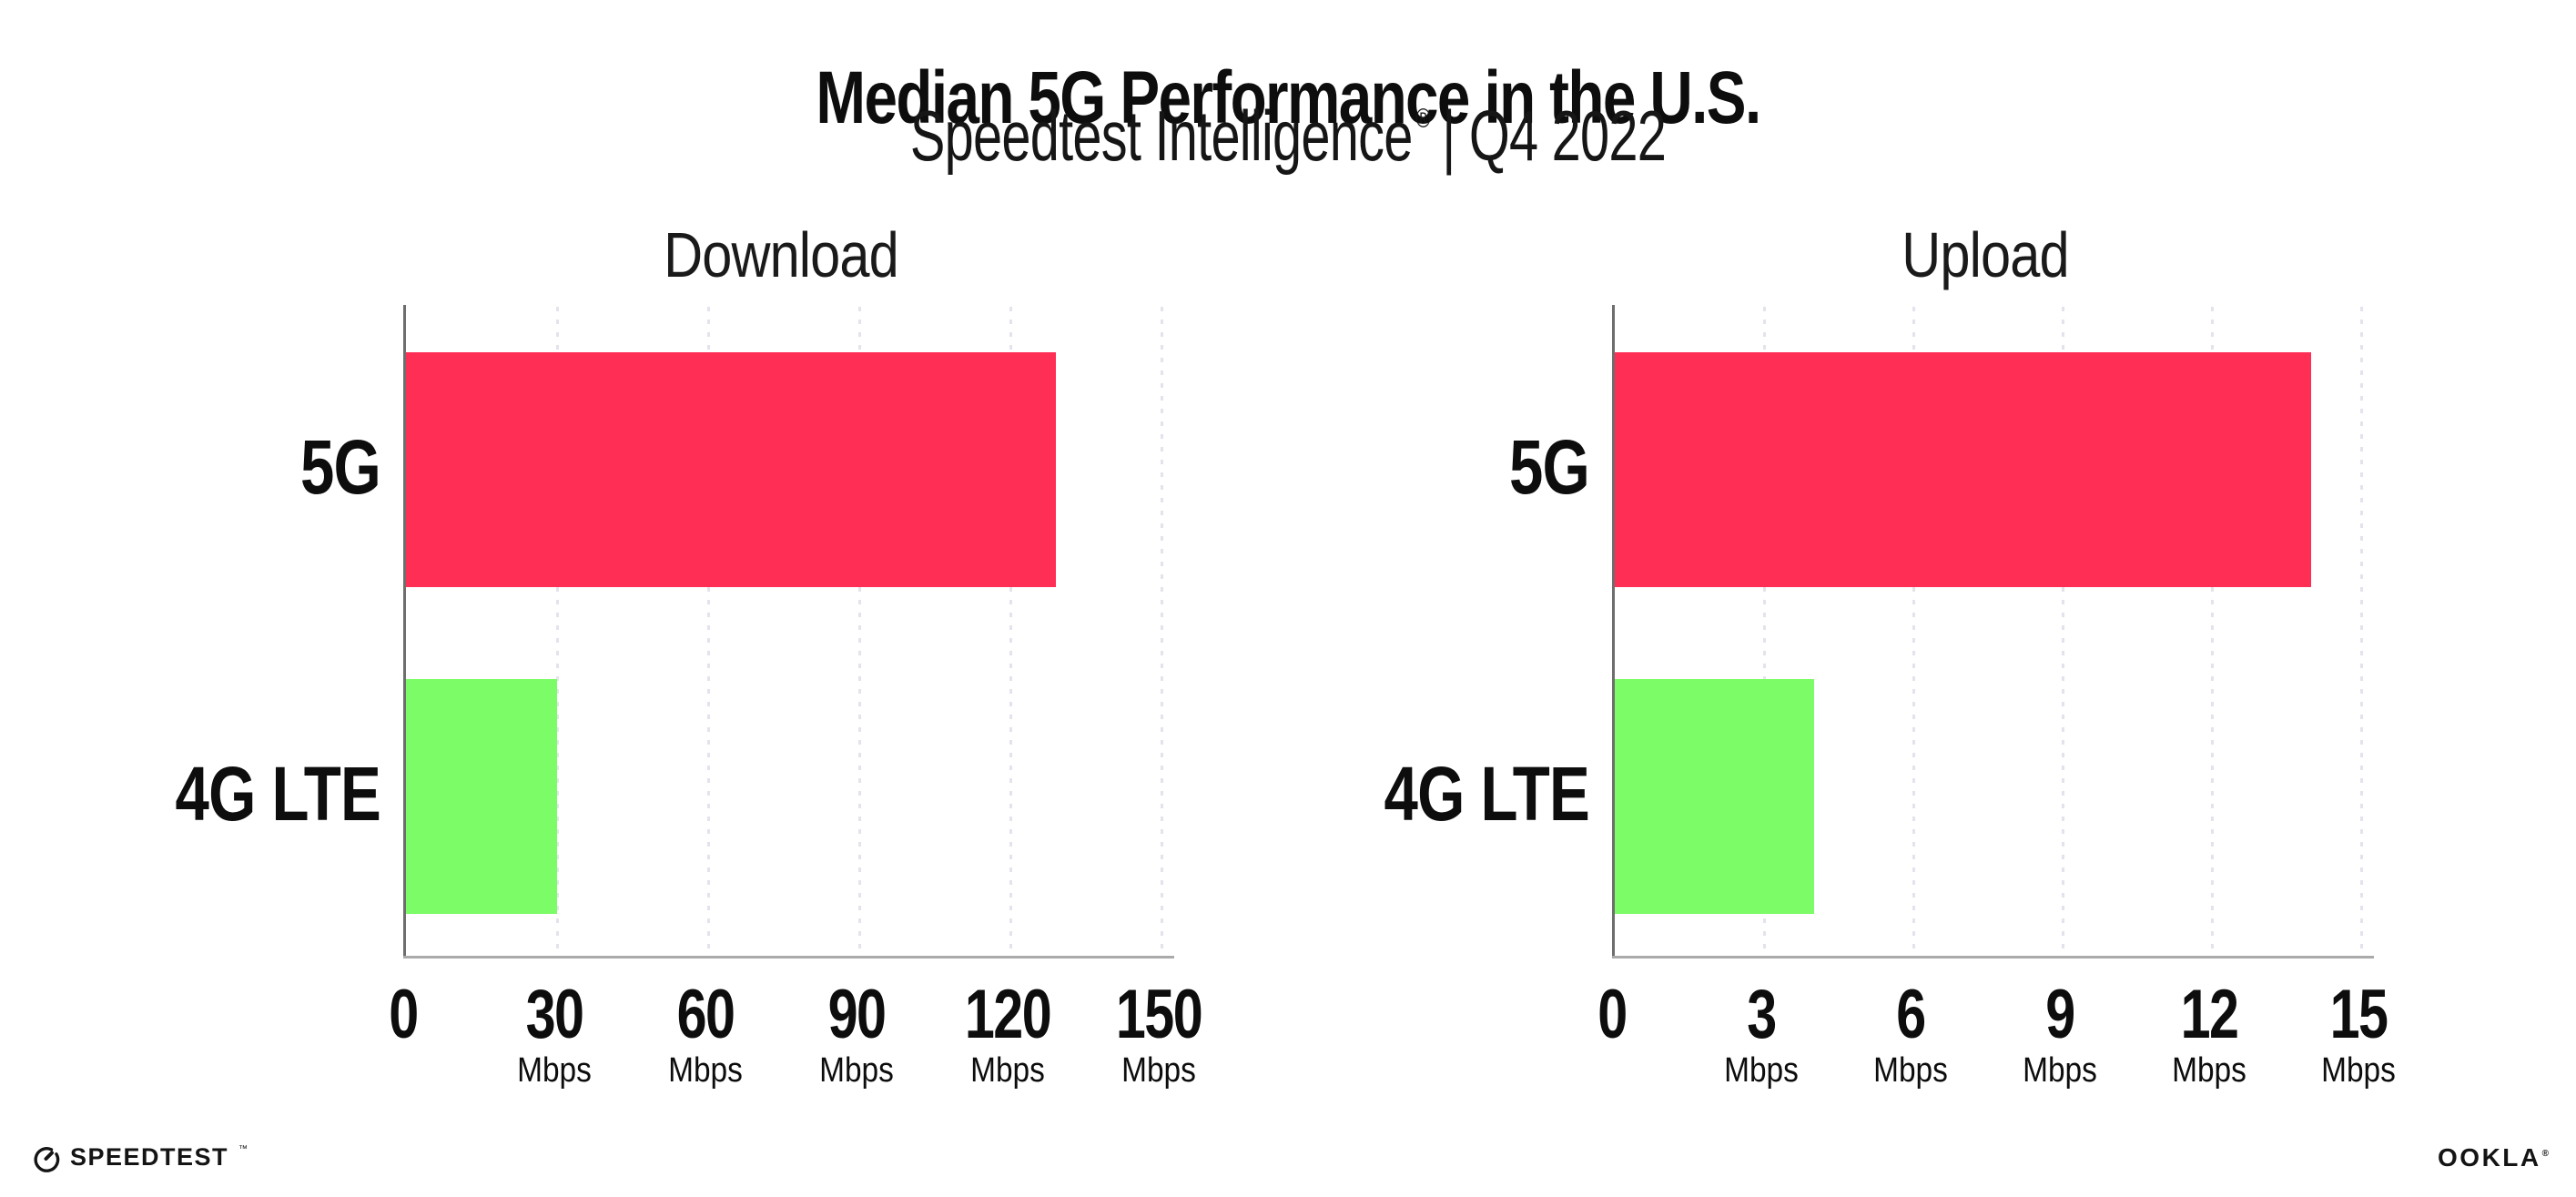 Image resolution: width=2576 pixels, height=1197 pixels. What do you see at coordinates (557, 632) in the screenshot?
I see `gridline-30-mbps` at bounding box center [557, 632].